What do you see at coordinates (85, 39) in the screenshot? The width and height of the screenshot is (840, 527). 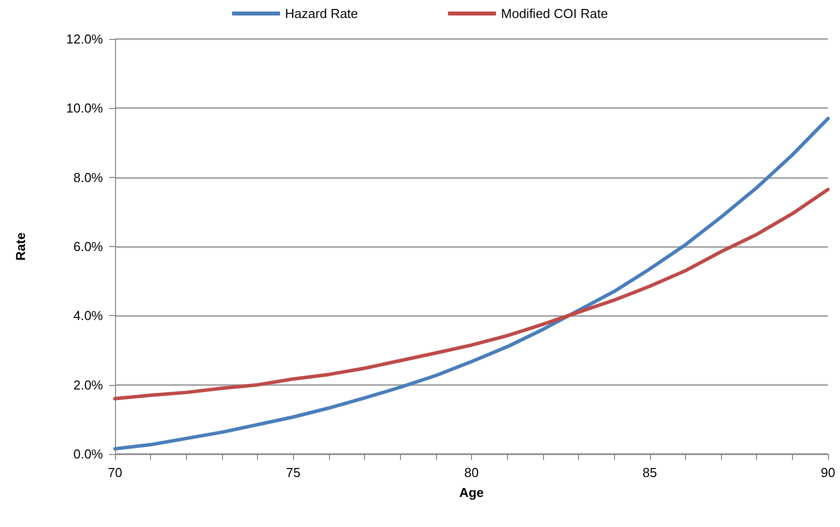 I see `y-tick-label: 12.0%` at bounding box center [85, 39].